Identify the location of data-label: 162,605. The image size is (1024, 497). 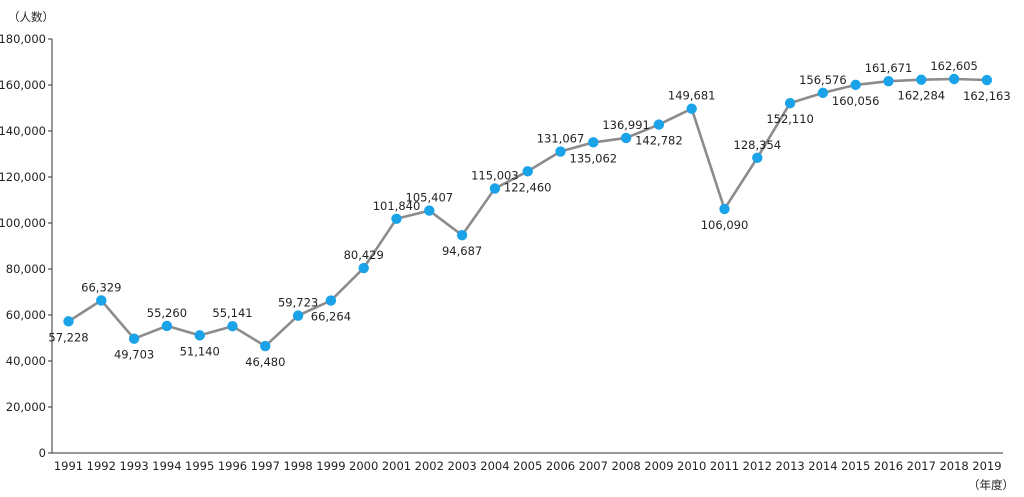
(954, 66).